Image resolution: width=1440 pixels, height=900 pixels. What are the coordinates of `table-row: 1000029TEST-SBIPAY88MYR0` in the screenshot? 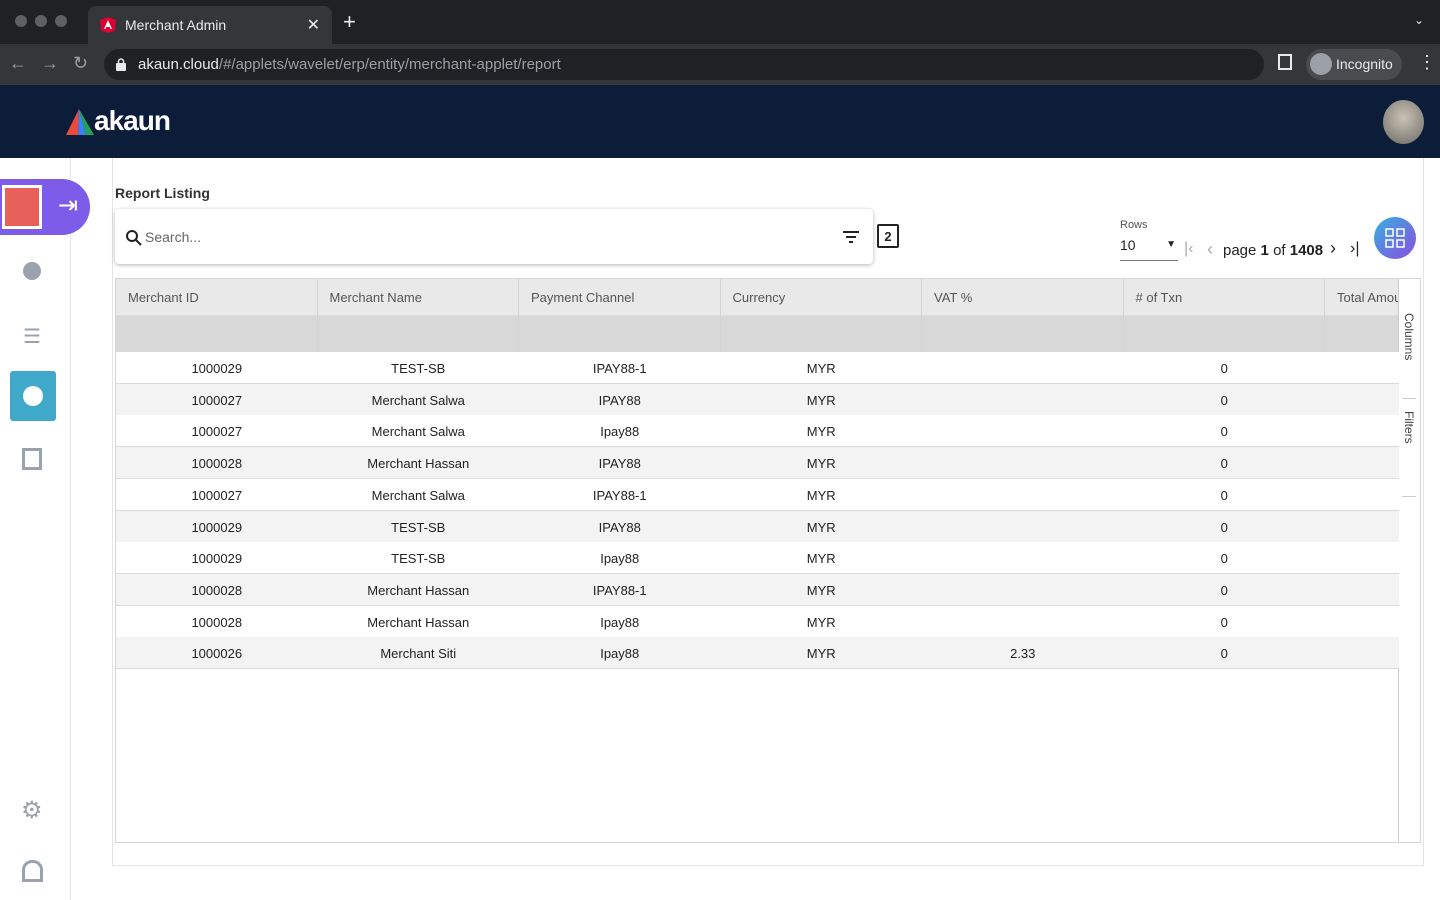 It's located at (757, 527).